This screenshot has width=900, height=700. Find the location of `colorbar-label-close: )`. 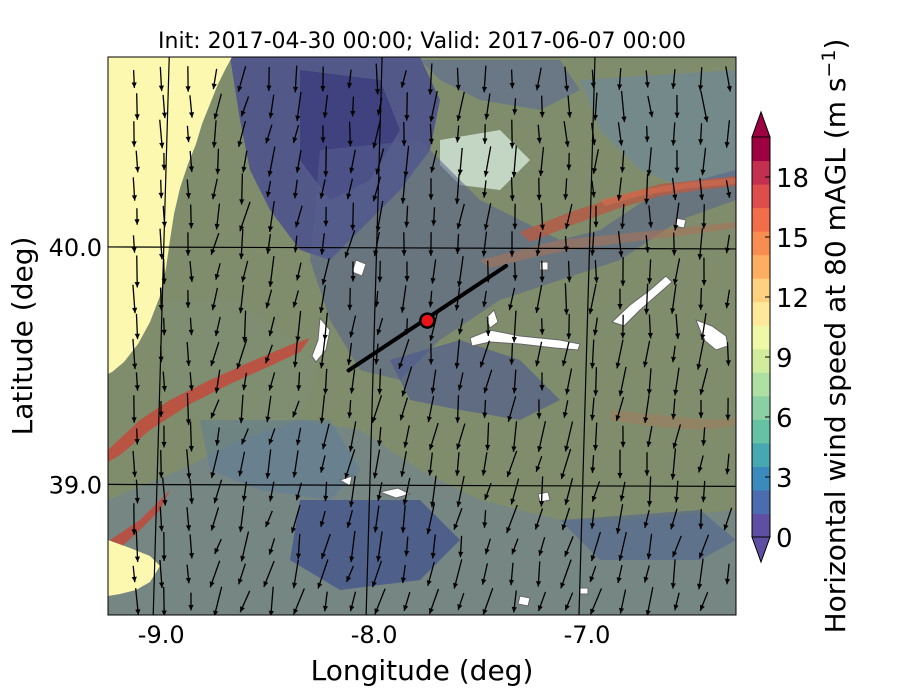

colorbar-label-close: ) is located at coordinates (835, 44).